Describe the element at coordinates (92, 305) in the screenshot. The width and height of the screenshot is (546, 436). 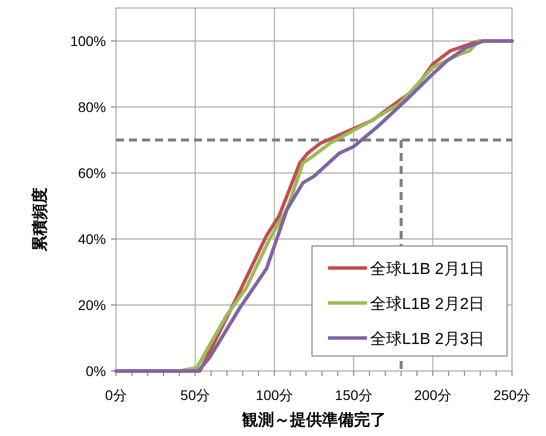
I see `y-tick-label: 20%` at that location.